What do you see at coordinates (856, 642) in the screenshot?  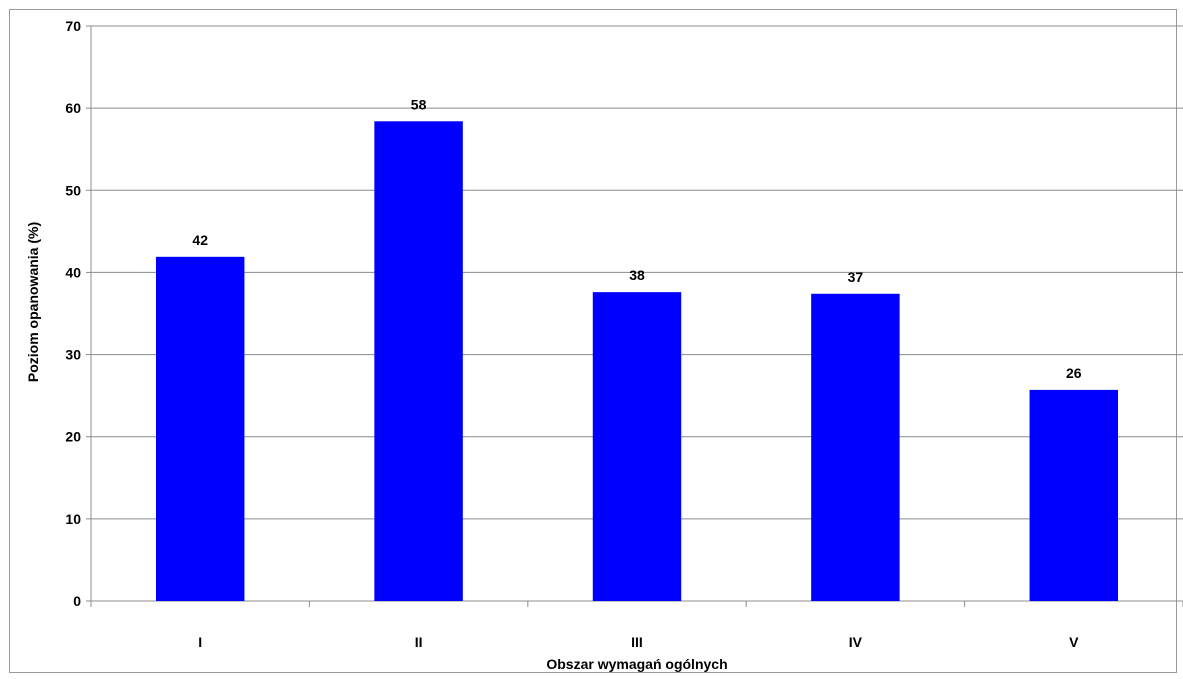 I see `x-tick-label: IV` at bounding box center [856, 642].